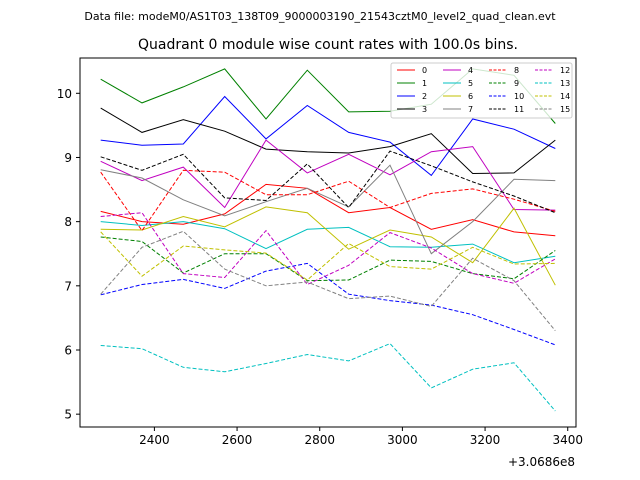 This screenshot has width=640, height=480. What do you see at coordinates (470, 83) in the screenshot?
I see `legend-label-5: 5` at bounding box center [470, 83].